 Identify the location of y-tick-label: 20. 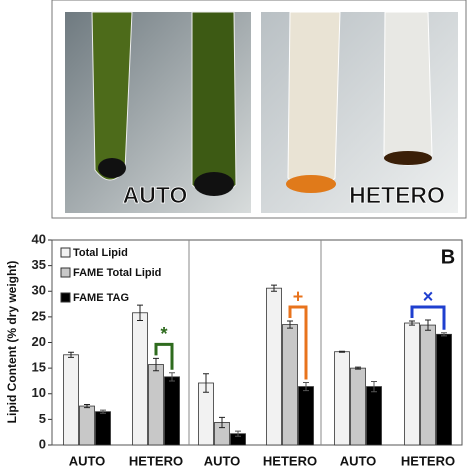
(39, 341).